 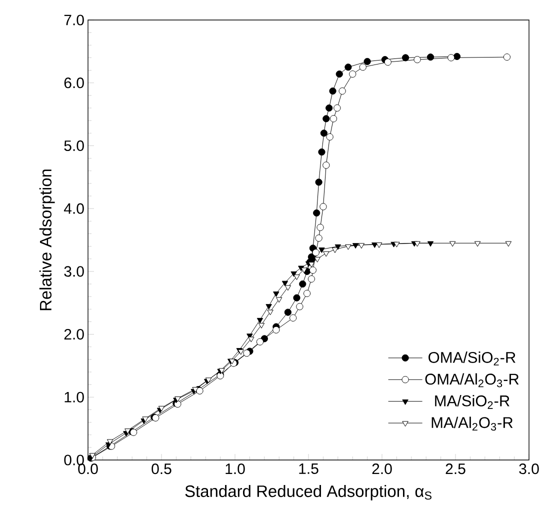 I want to click on y-tick-label: 5.0, so click(x=74, y=146).